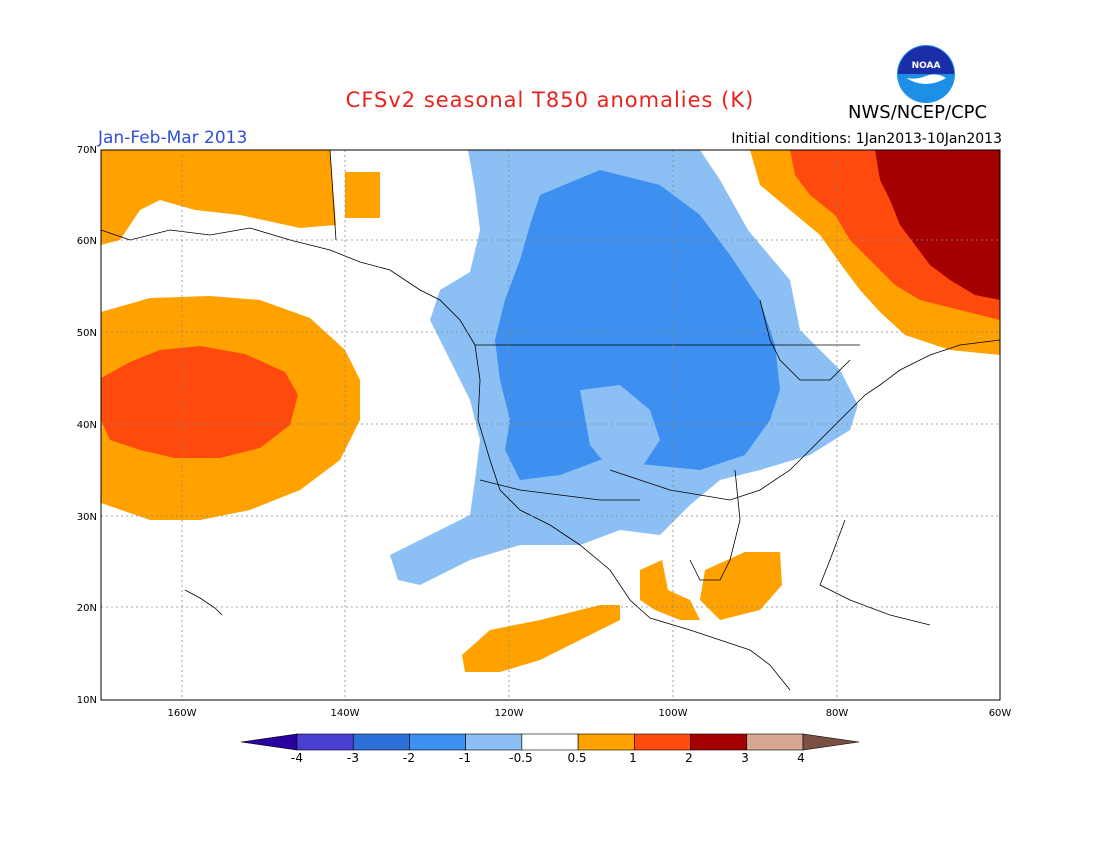 The image size is (1100, 850). I want to click on colorbar-label: 0.5, so click(576, 758).